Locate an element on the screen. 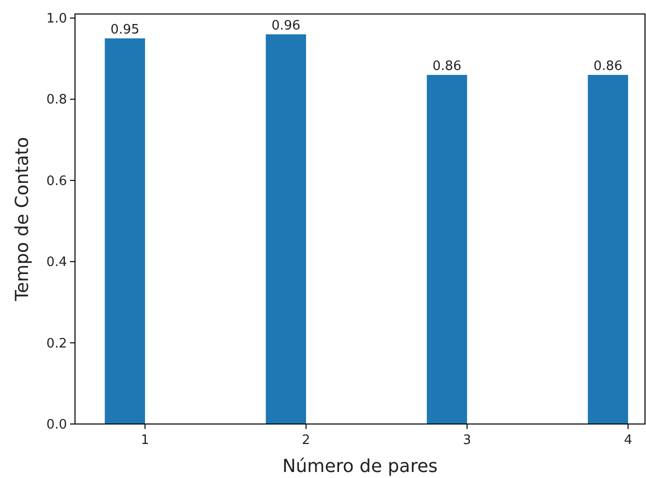 The width and height of the screenshot is (646, 478). y-tick-label: 0.4 is located at coordinates (56, 262).